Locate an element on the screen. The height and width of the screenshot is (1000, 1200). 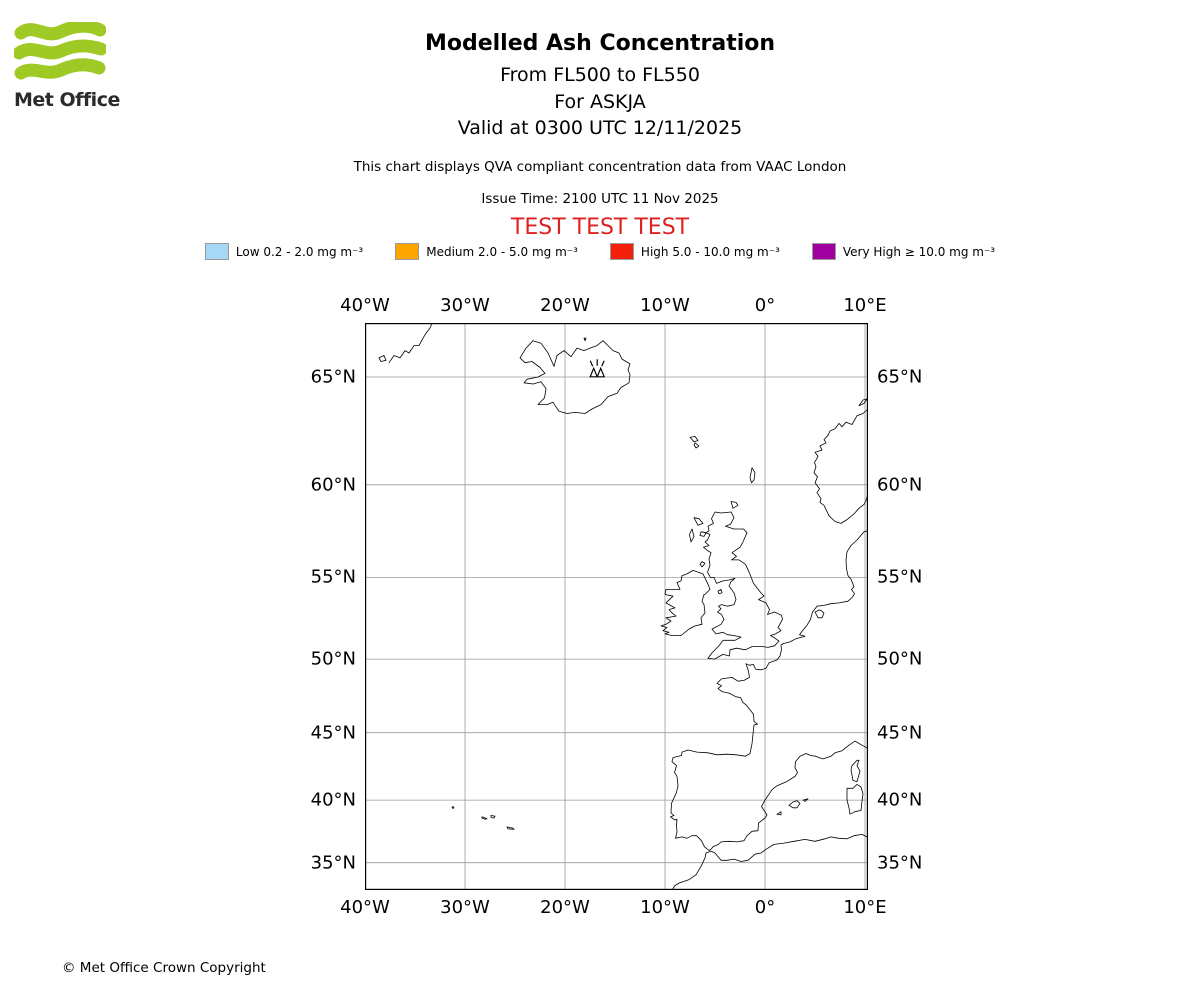
legend-item-high: High 5.0 - 10.0 mg m⁻³ is located at coordinates (694, 251).